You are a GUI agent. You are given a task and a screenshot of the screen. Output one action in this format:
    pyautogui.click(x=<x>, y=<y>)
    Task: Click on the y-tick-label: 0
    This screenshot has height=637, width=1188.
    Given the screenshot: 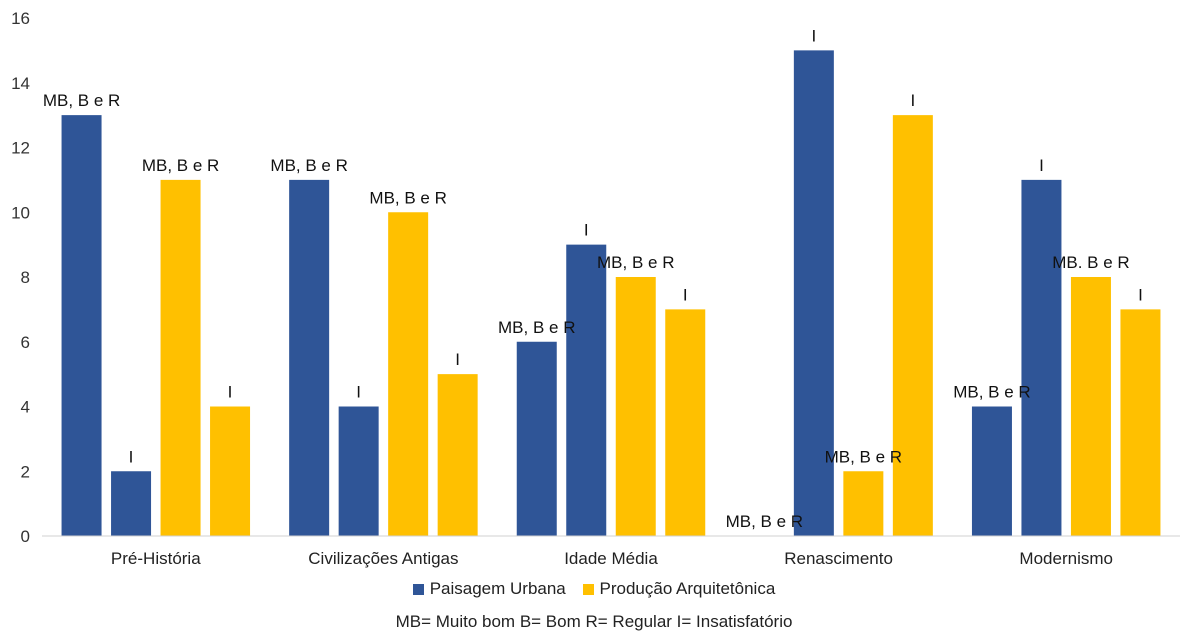 What is the action you would take?
    pyautogui.click(x=25, y=536)
    